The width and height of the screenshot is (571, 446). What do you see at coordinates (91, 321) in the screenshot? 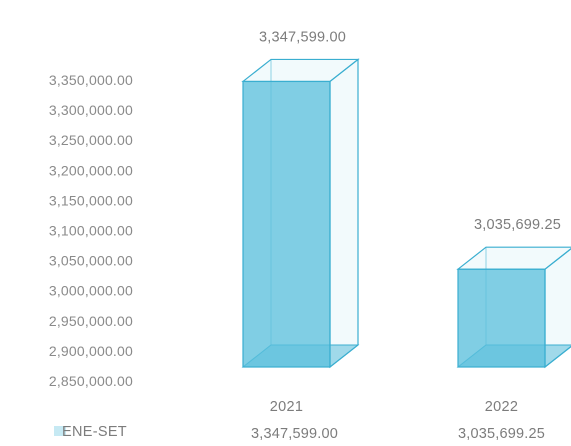
I see `y-tick-label: 2,950,000.00` at bounding box center [91, 321].